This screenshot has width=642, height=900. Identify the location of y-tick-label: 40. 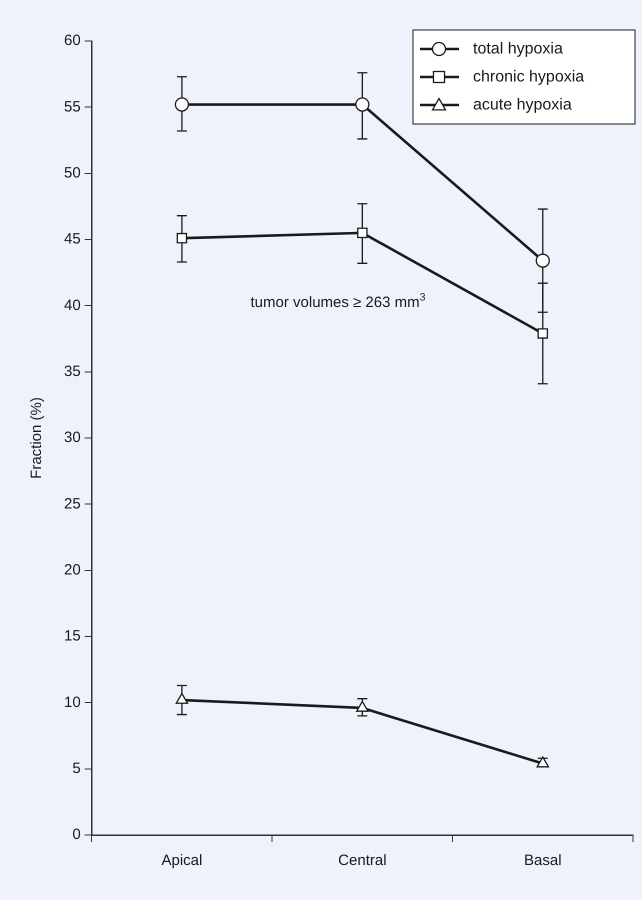
(72, 305).